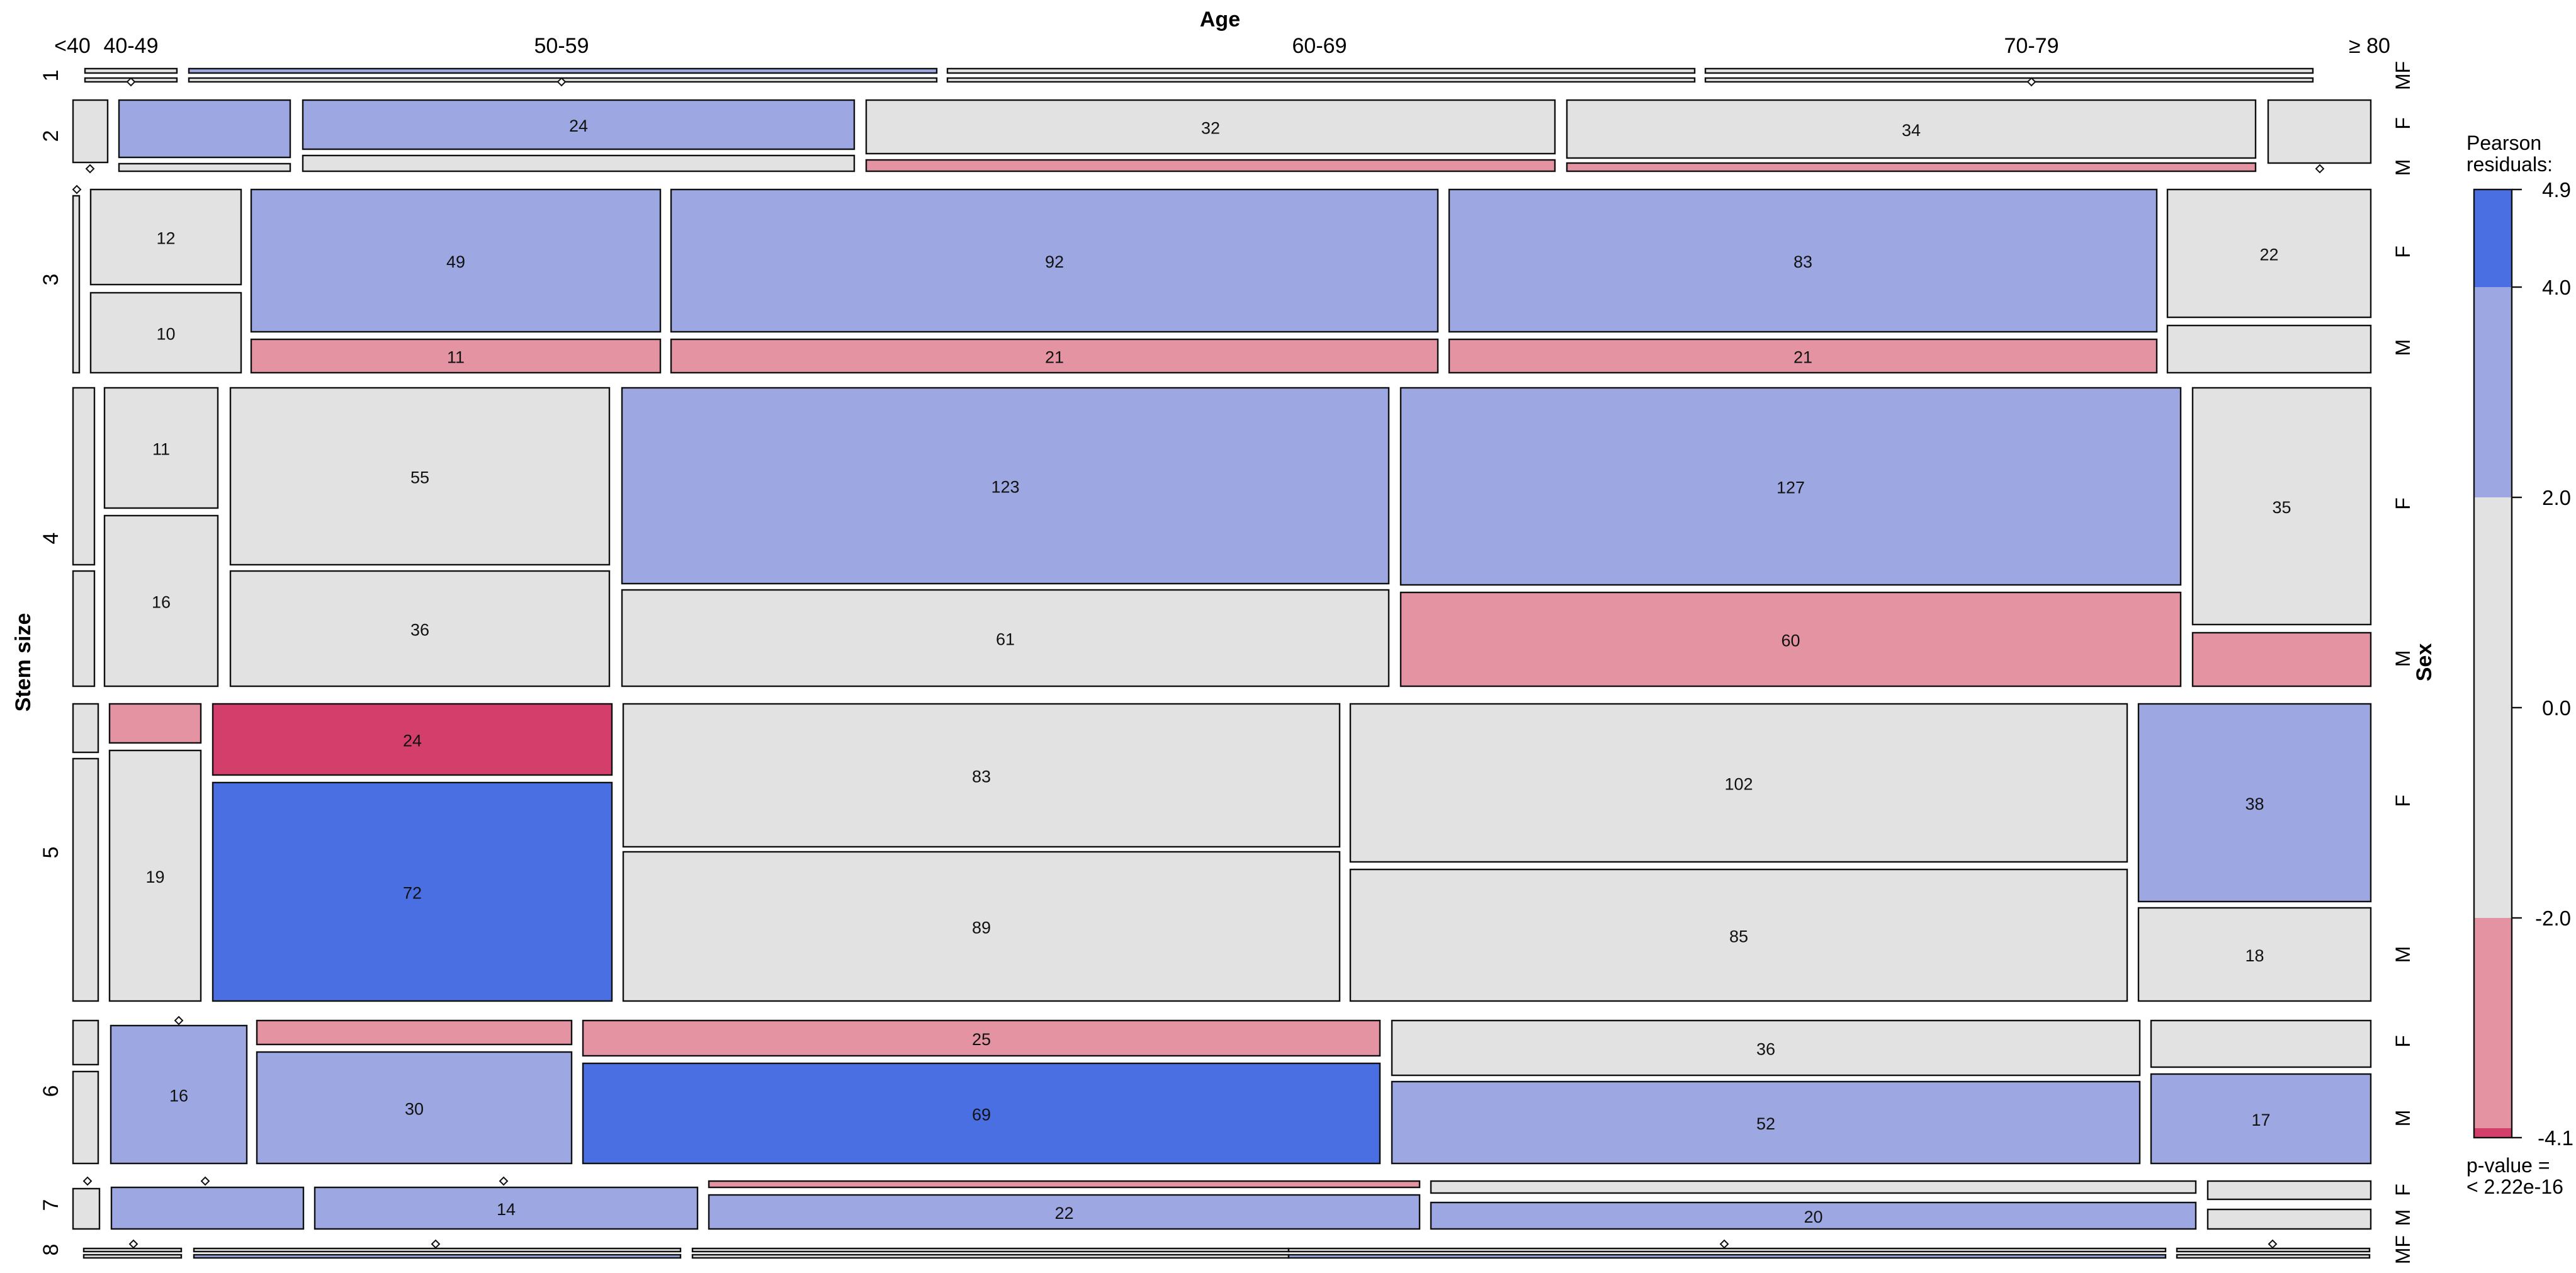  I want to click on sex-label-mf-row8: MF, so click(2403, 1249).